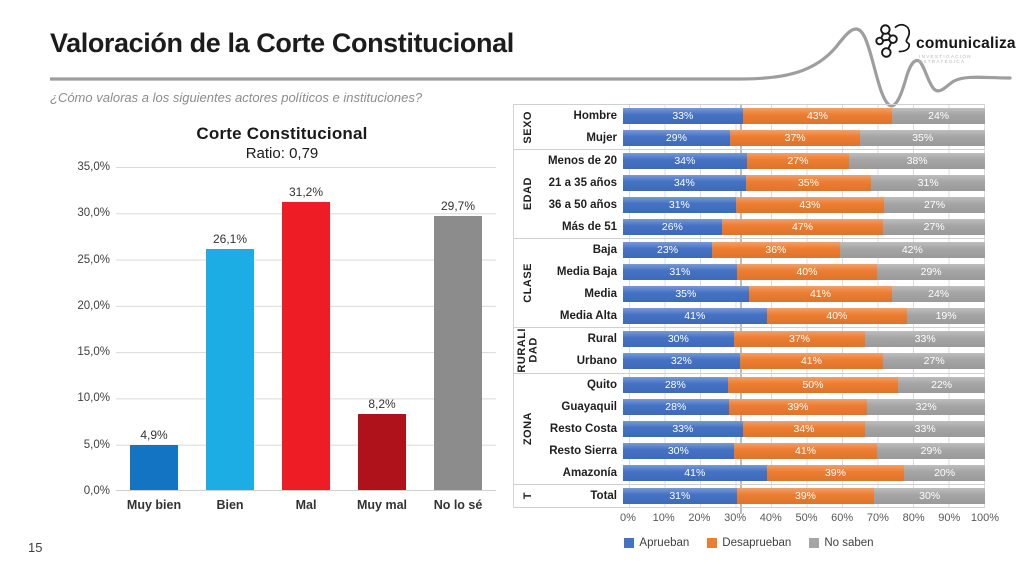 This screenshot has width=1024, height=576. Describe the element at coordinates (841, 543) in the screenshot. I see `legend-item: No saben` at that location.